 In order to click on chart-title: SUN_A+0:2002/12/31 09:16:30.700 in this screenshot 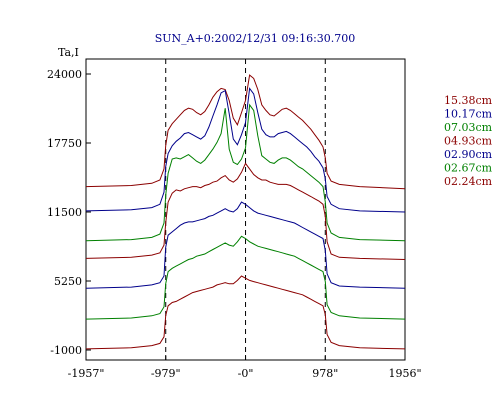, I will do `click(255, 38)`.